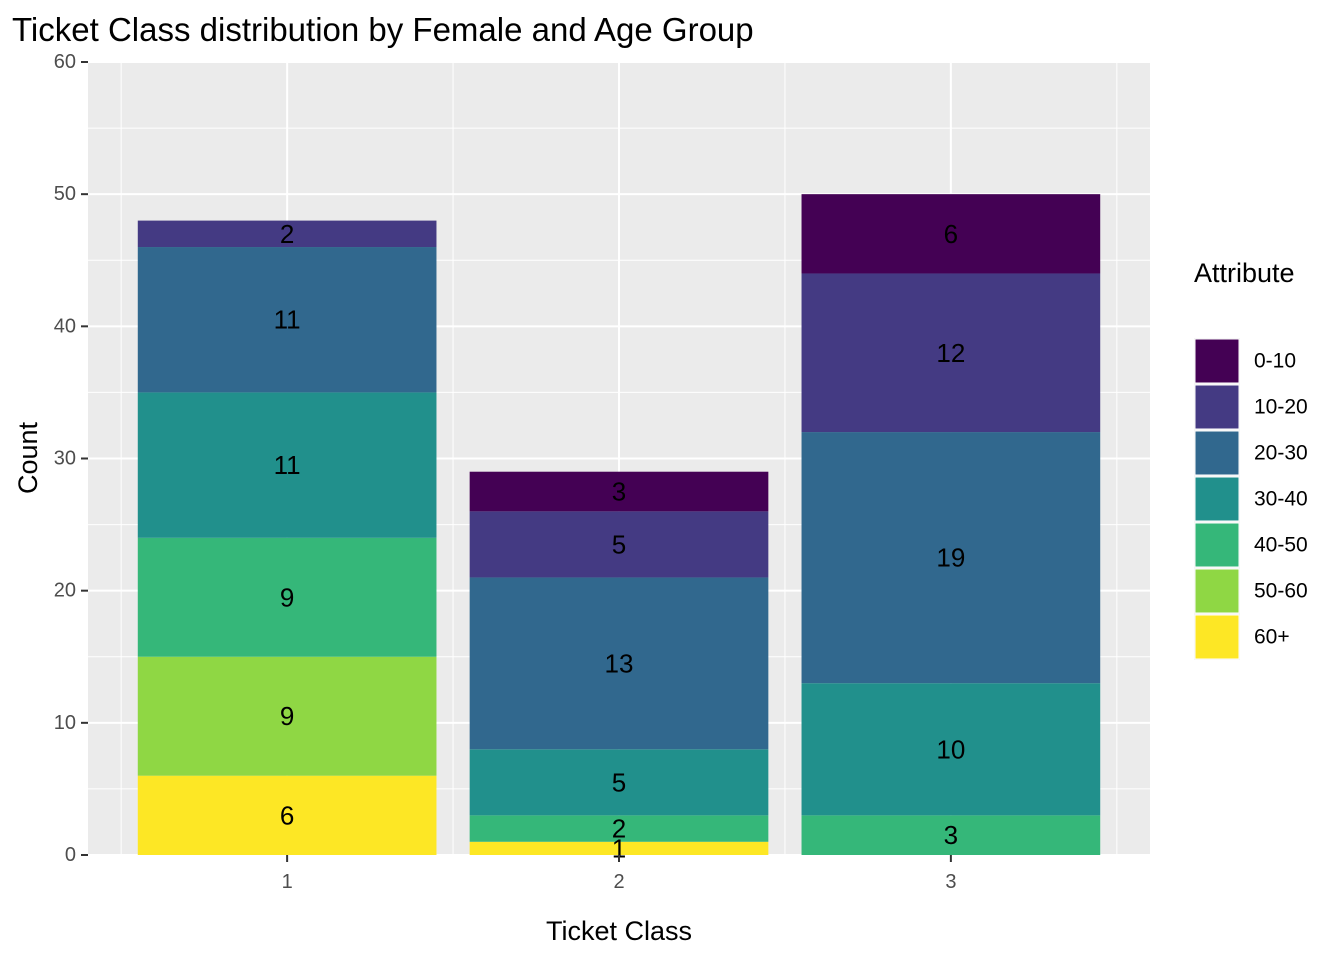 The height and width of the screenshot is (960, 1344). I want to click on data-label: 19, so click(950, 558).